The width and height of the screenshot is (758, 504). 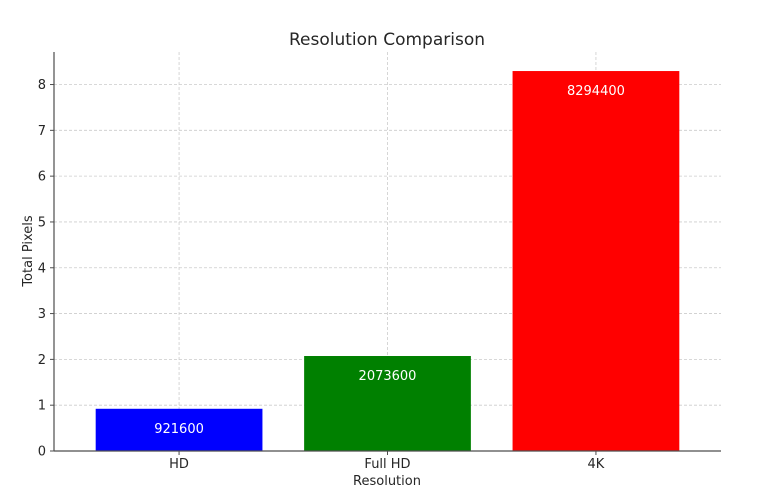 I want to click on y-tick-label-2: 2, so click(x=42, y=360).